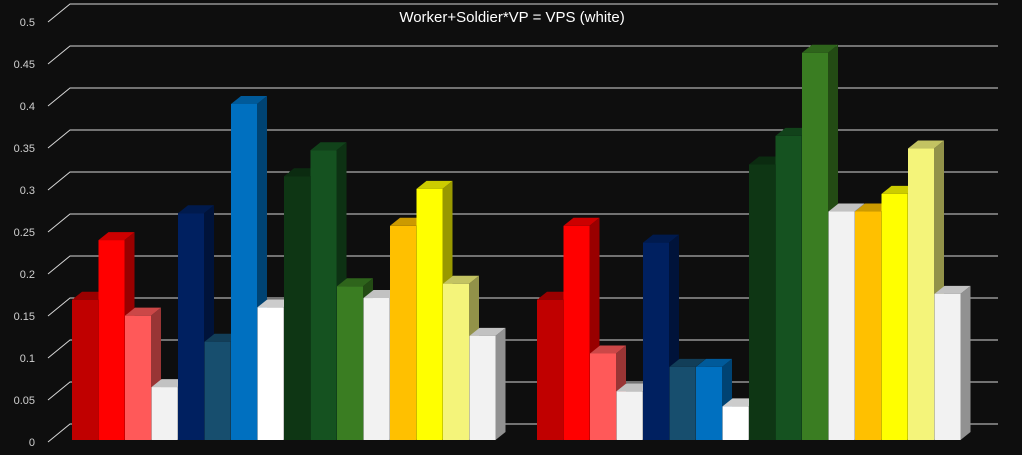  Describe the element at coordinates (24, 149) in the screenshot. I see `y-tick-label: 0.35` at that location.